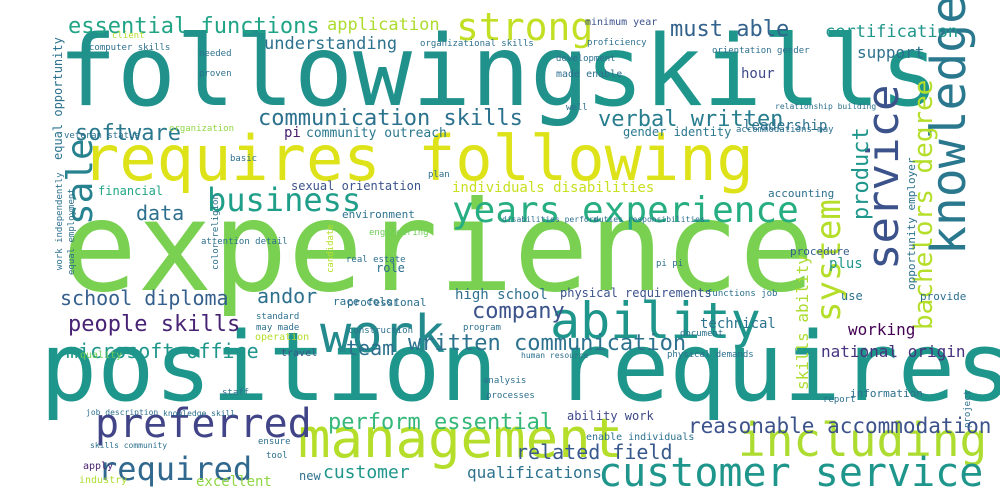 The height and width of the screenshot is (500, 1000). I want to click on word-skills: skills, so click(762, 72).